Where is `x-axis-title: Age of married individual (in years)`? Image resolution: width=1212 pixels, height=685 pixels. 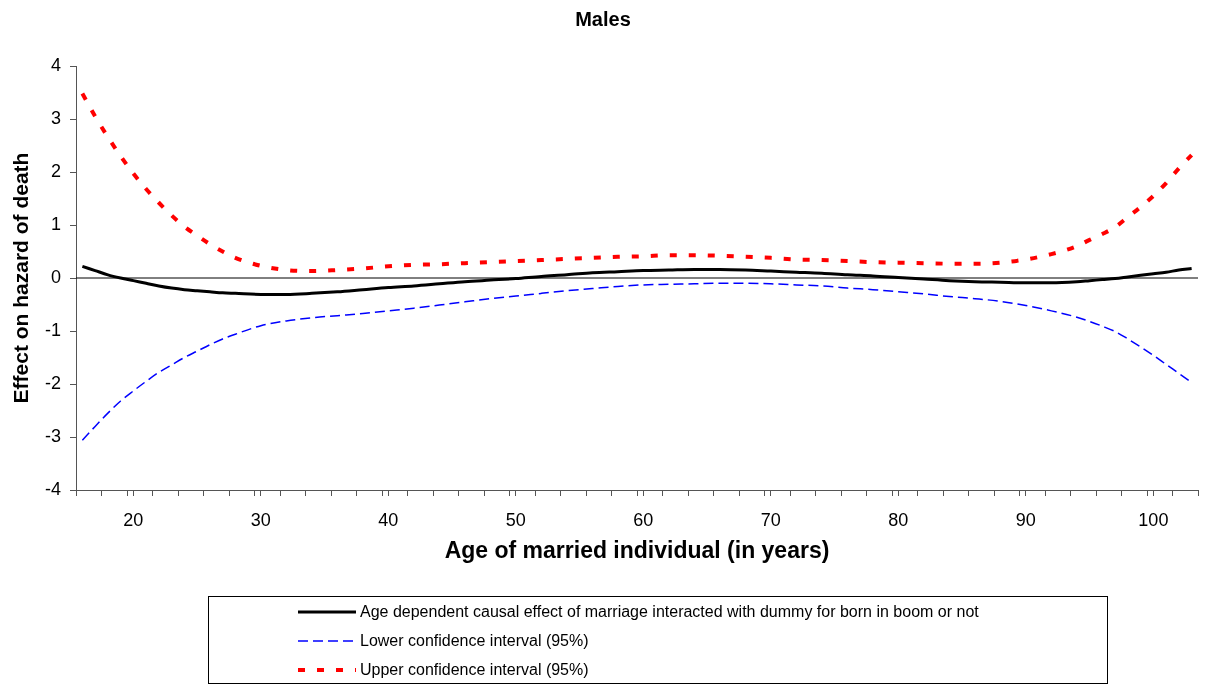 x-axis-title: Age of married individual (in years) is located at coordinates (637, 549).